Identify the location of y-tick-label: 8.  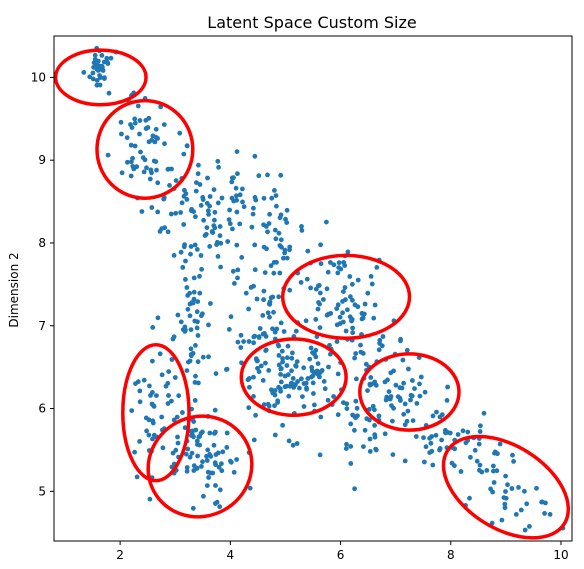
(42, 243).